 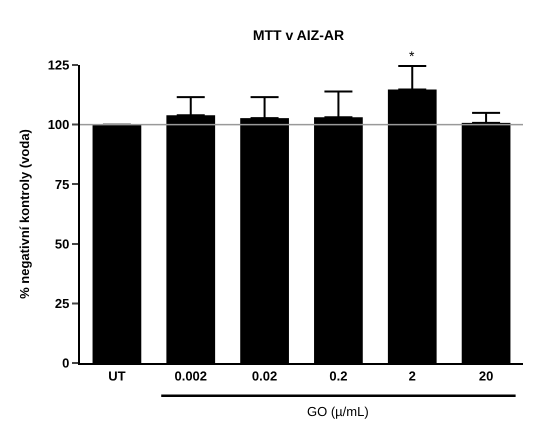 What do you see at coordinates (59, 65) in the screenshot?
I see `y-tick-label: 125` at bounding box center [59, 65].